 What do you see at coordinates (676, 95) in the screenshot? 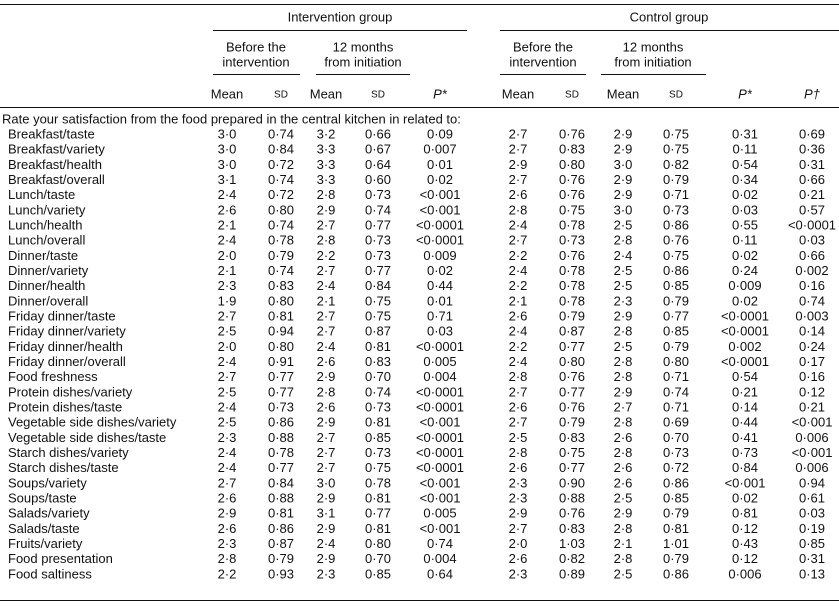
I see `column-header: SD` at bounding box center [676, 95].